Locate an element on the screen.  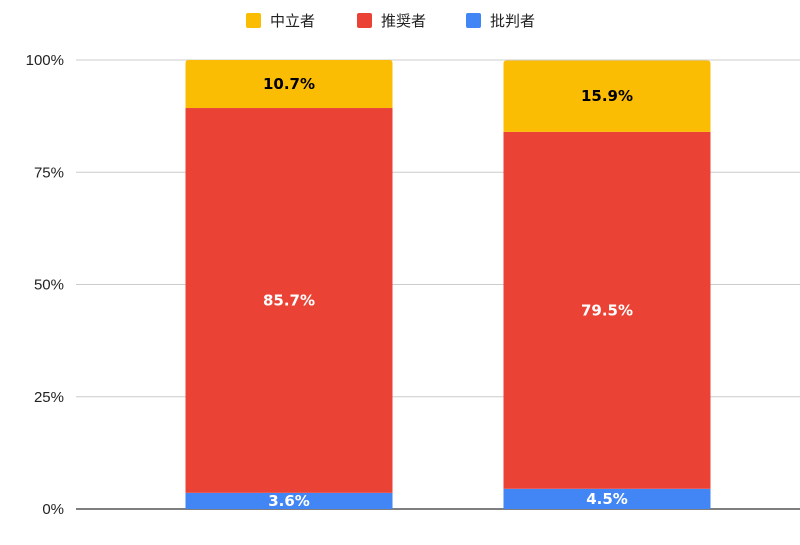
data-label: 10.7% is located at coordinates (289, 84).